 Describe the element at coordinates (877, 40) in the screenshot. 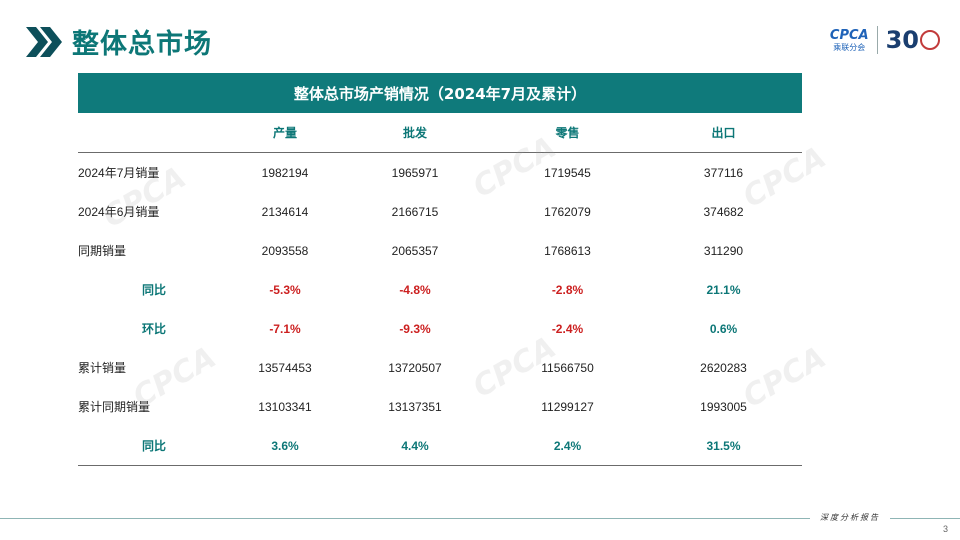

I see `logo-divider` at that location.